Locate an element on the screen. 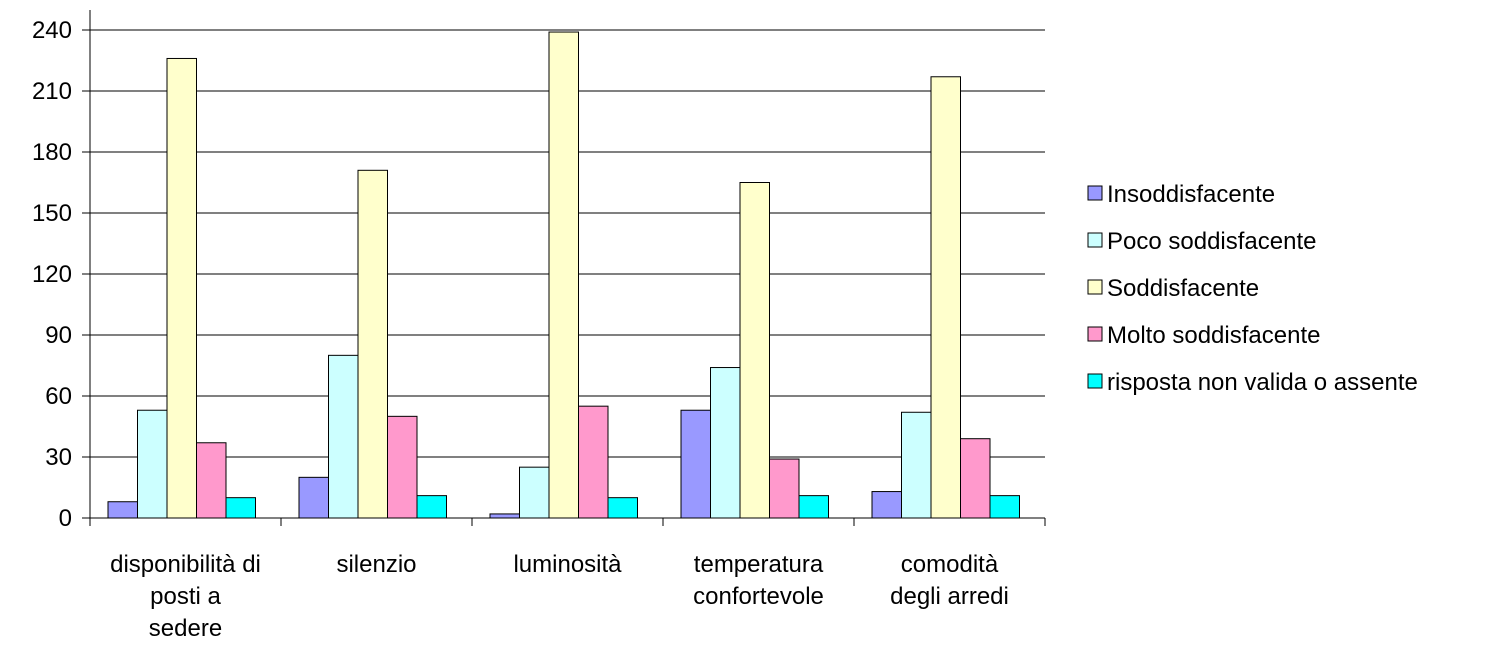 The width and height of the screenshot is (1492, 652). legend-label: Insoddisfacente is located at coordinates (1191, 194).